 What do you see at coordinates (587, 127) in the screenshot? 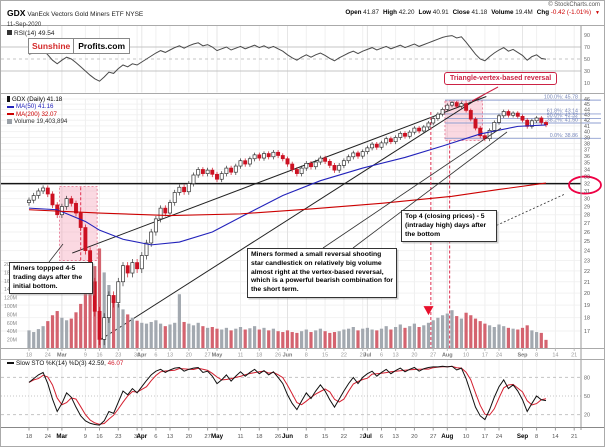
I see `svg-text: 41` at bounding box center [587, 127].